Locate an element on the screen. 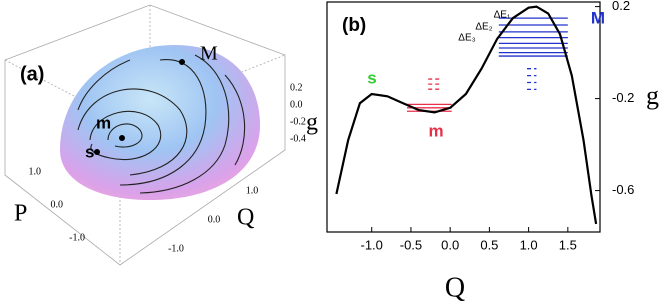  x-axis-label: Q is located at coordinates (455, 287).